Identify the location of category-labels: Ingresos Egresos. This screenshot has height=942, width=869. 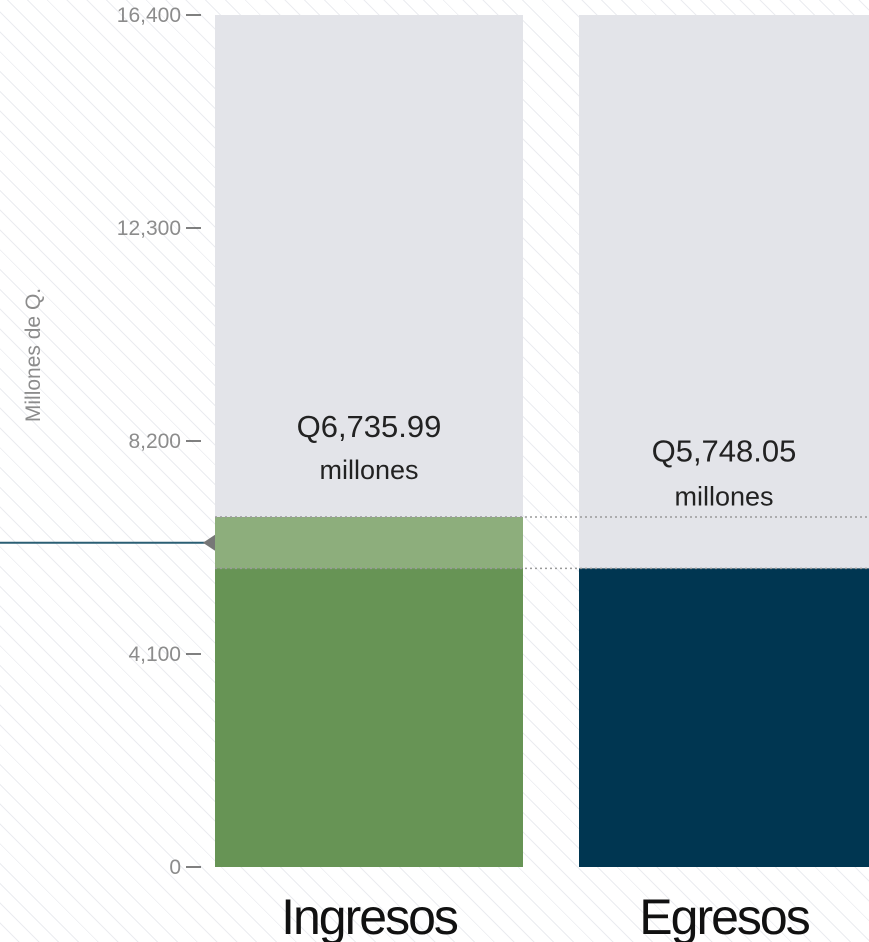
(546, 915).